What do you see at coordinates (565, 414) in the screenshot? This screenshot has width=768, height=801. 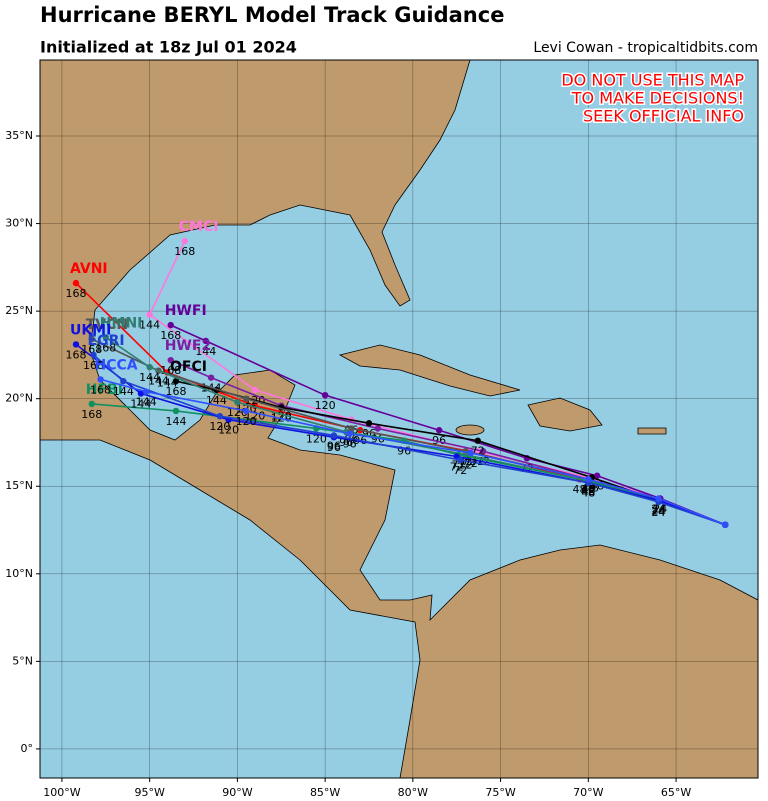 I see `hispaniola` at bounding box center [565, 414].